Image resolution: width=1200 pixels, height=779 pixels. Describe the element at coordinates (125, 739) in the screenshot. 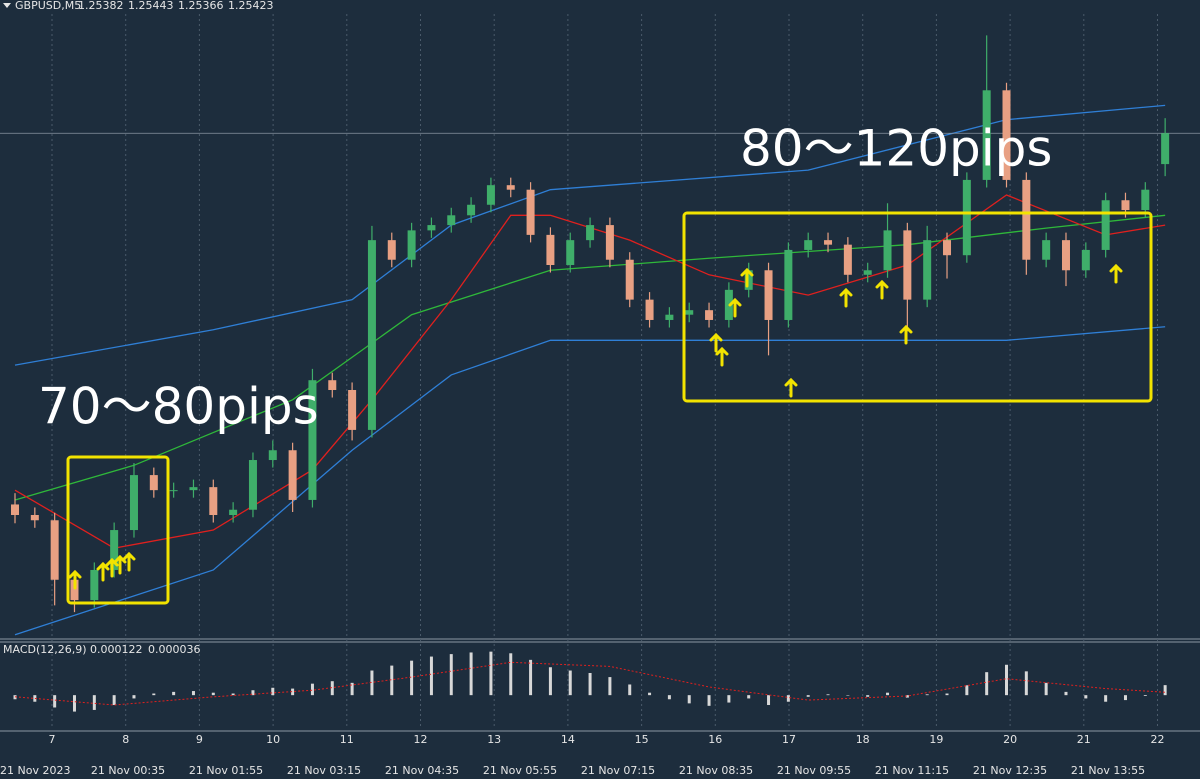

I see `day-label: 8` at that location.